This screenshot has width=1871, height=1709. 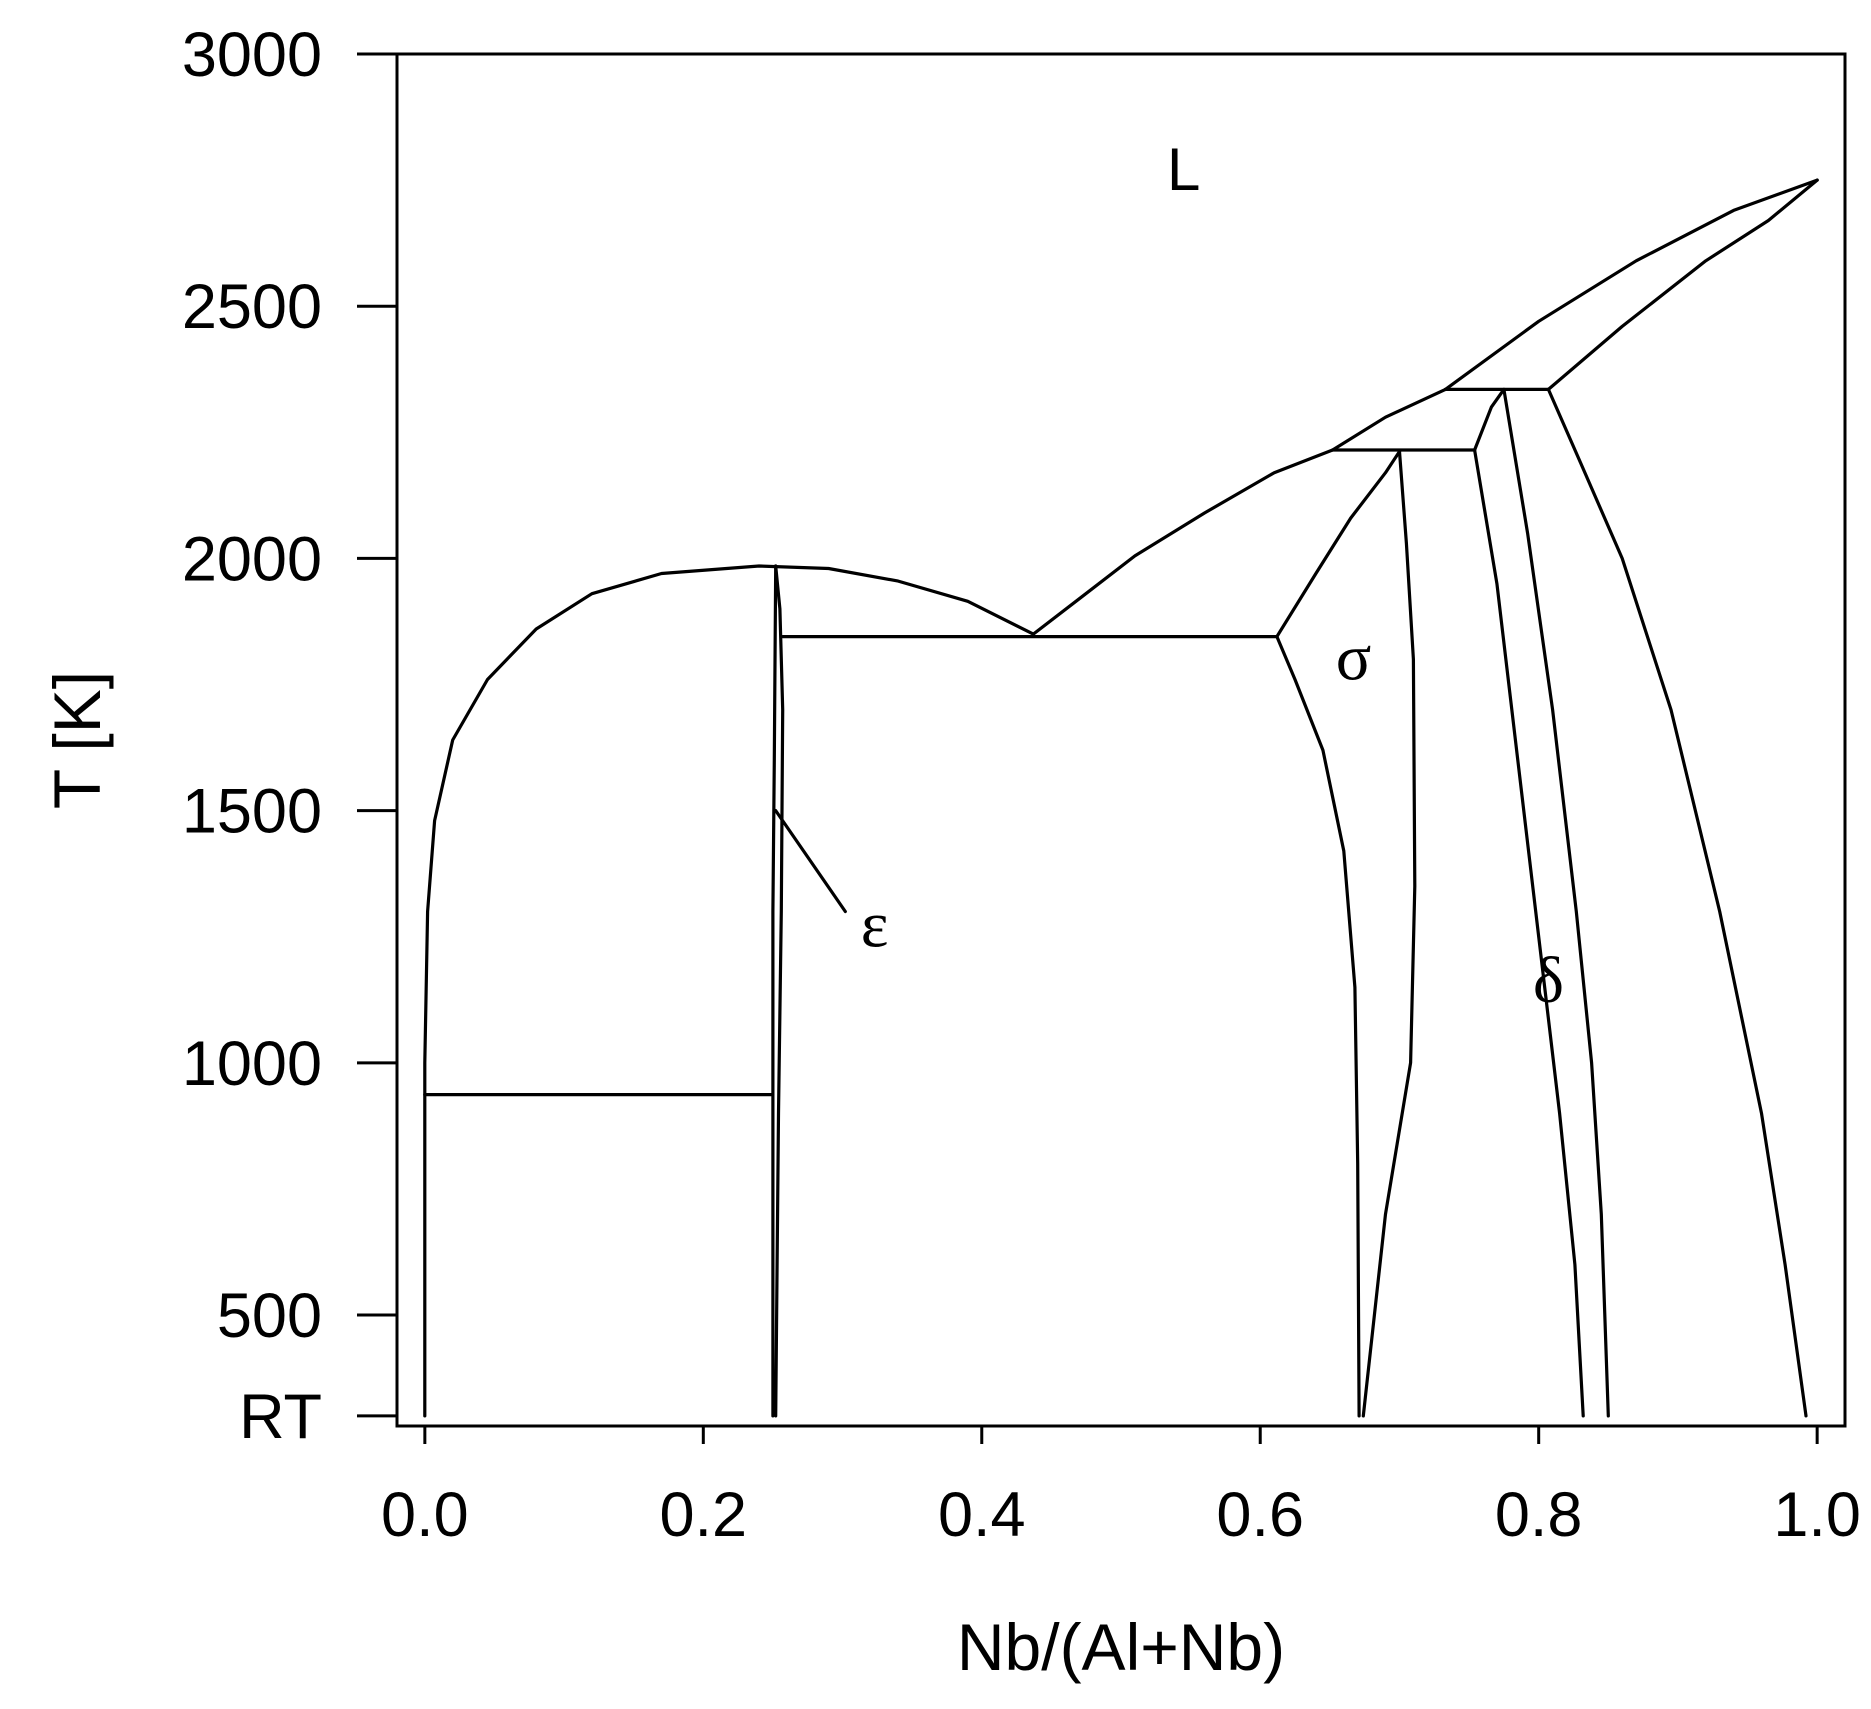 I want to click on y-tick-label-6: RT, so click(x=280, y=1417).